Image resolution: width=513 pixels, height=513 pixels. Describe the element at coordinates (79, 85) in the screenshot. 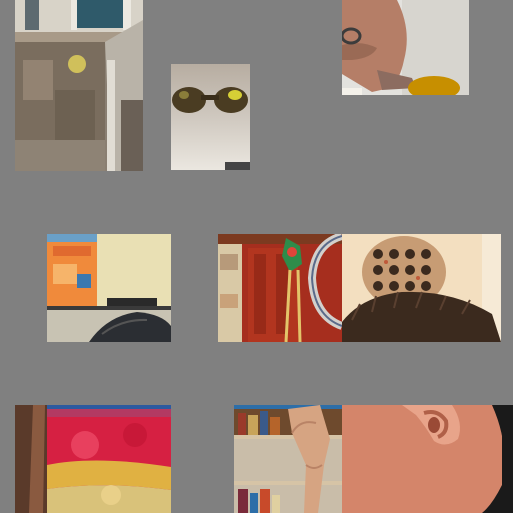

I see `tile-building-facade` at that location.